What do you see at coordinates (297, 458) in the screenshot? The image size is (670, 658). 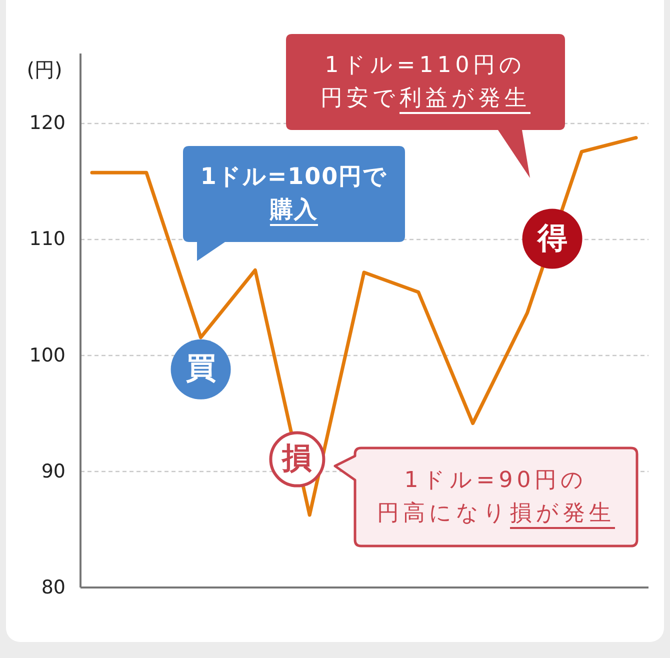 I see `annotation: 損` at bounding box center [297, 458].